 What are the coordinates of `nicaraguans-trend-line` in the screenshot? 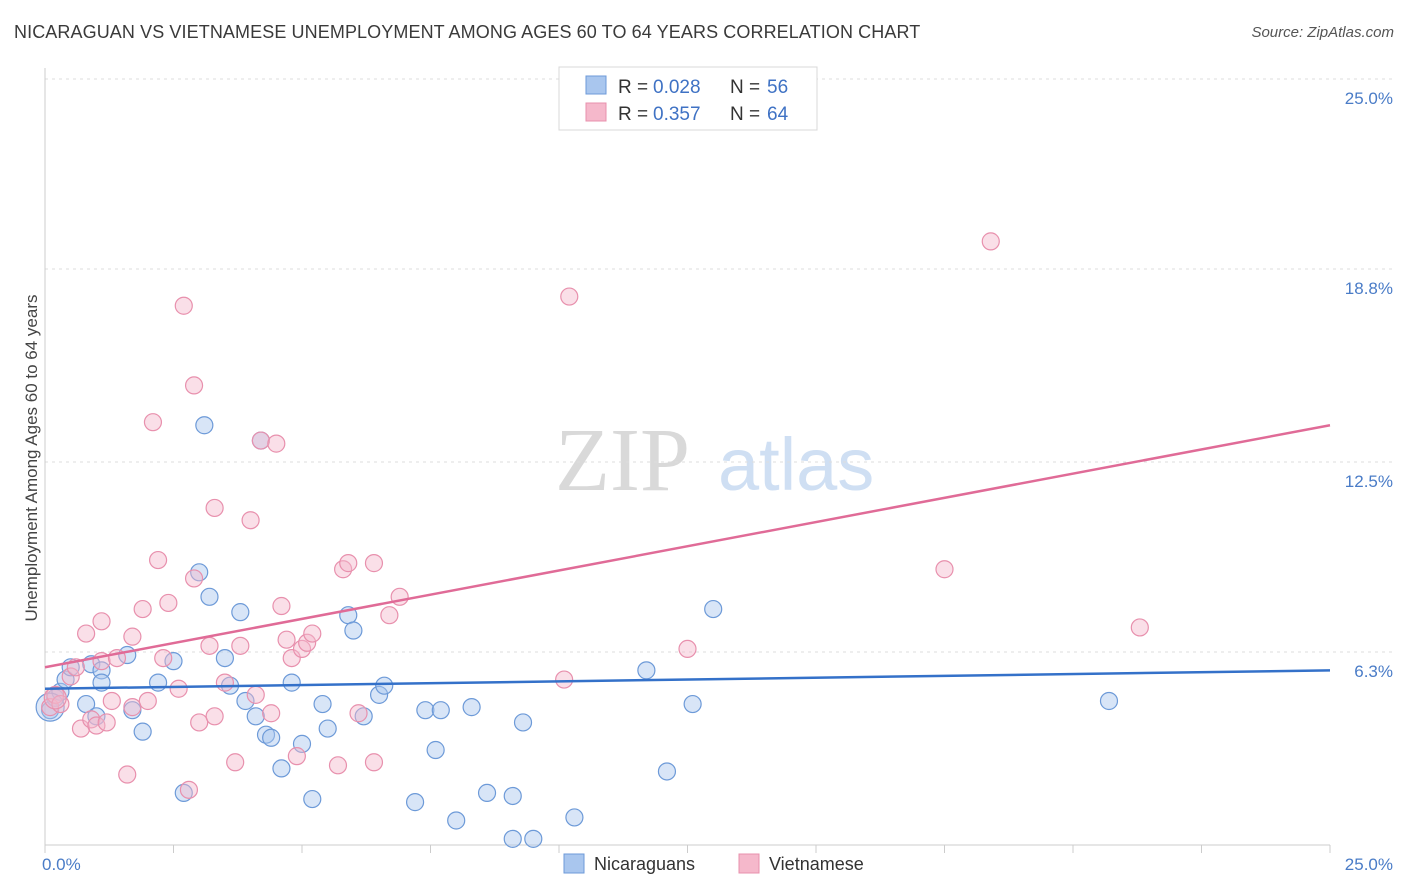 It's located at (687, 679).